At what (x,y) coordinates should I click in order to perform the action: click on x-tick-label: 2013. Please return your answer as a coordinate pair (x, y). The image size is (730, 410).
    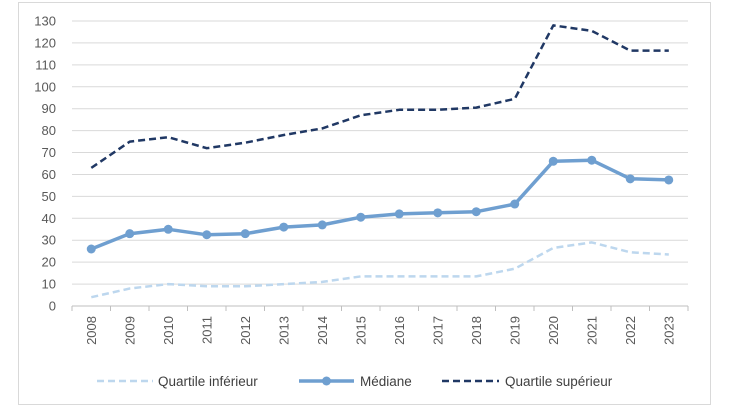
    Looking at the image, I should click on (283, 330).